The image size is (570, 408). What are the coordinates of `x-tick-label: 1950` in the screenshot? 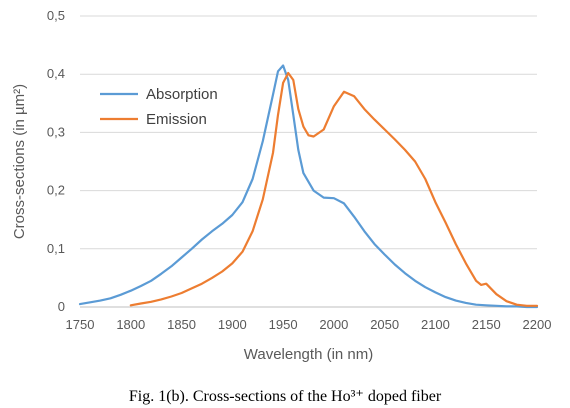 It's located at (283, 324).